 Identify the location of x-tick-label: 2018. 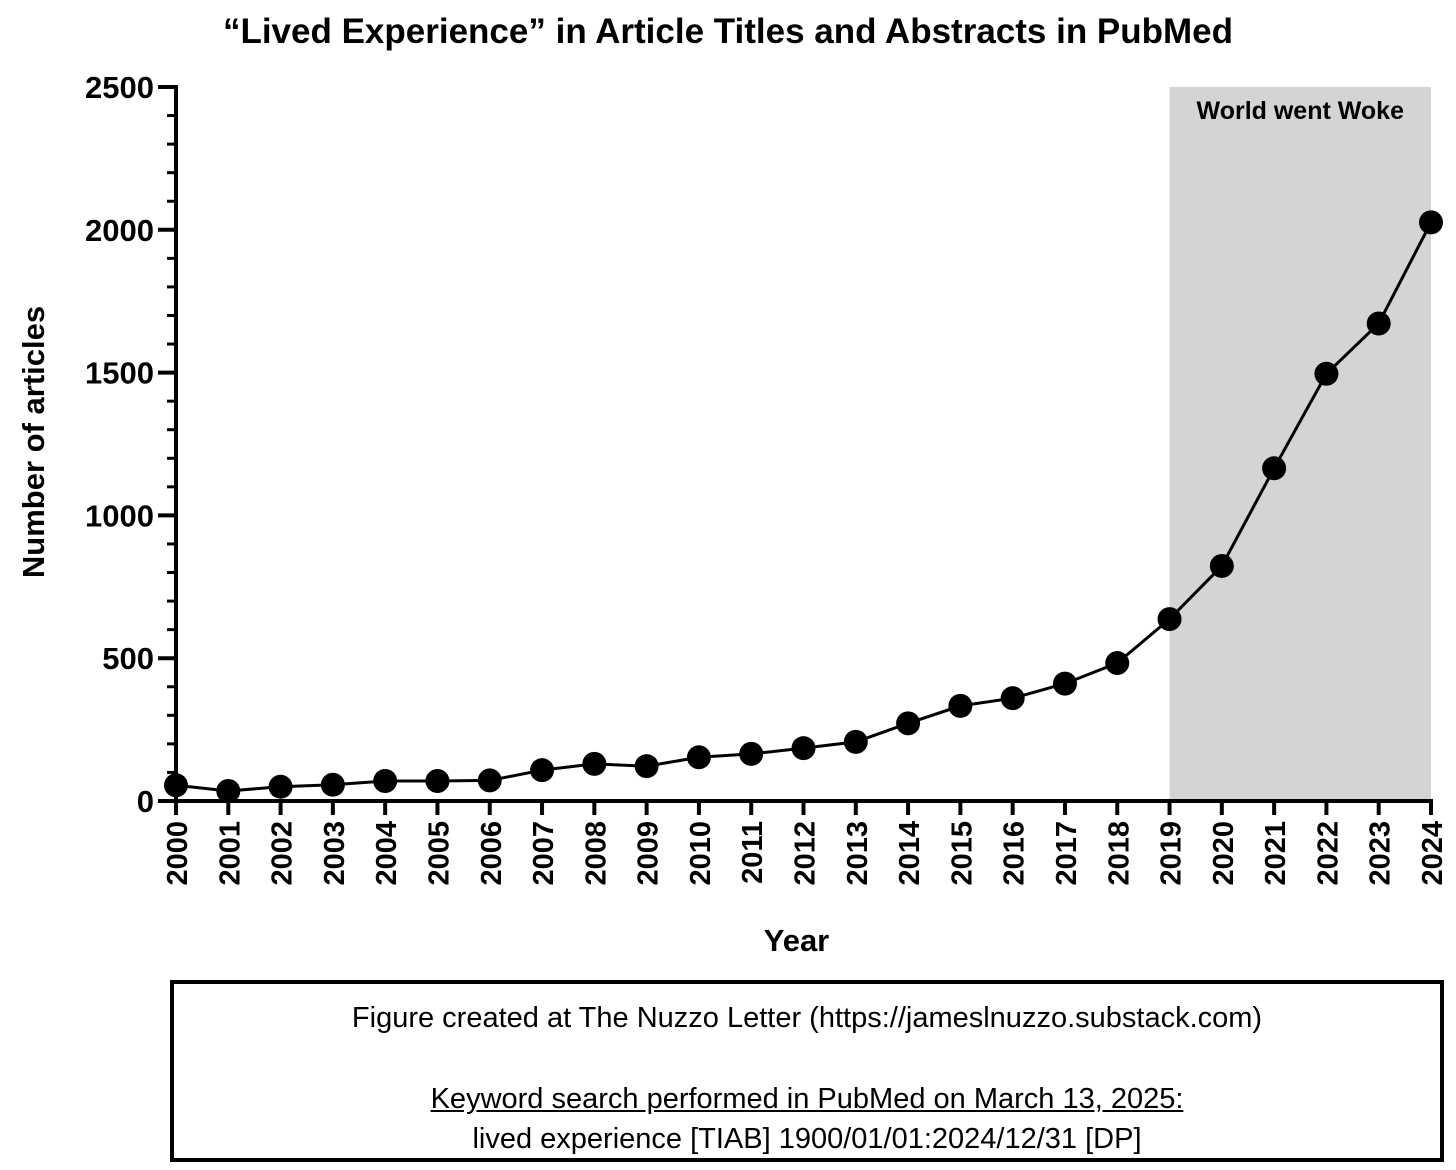
(1119, 853).